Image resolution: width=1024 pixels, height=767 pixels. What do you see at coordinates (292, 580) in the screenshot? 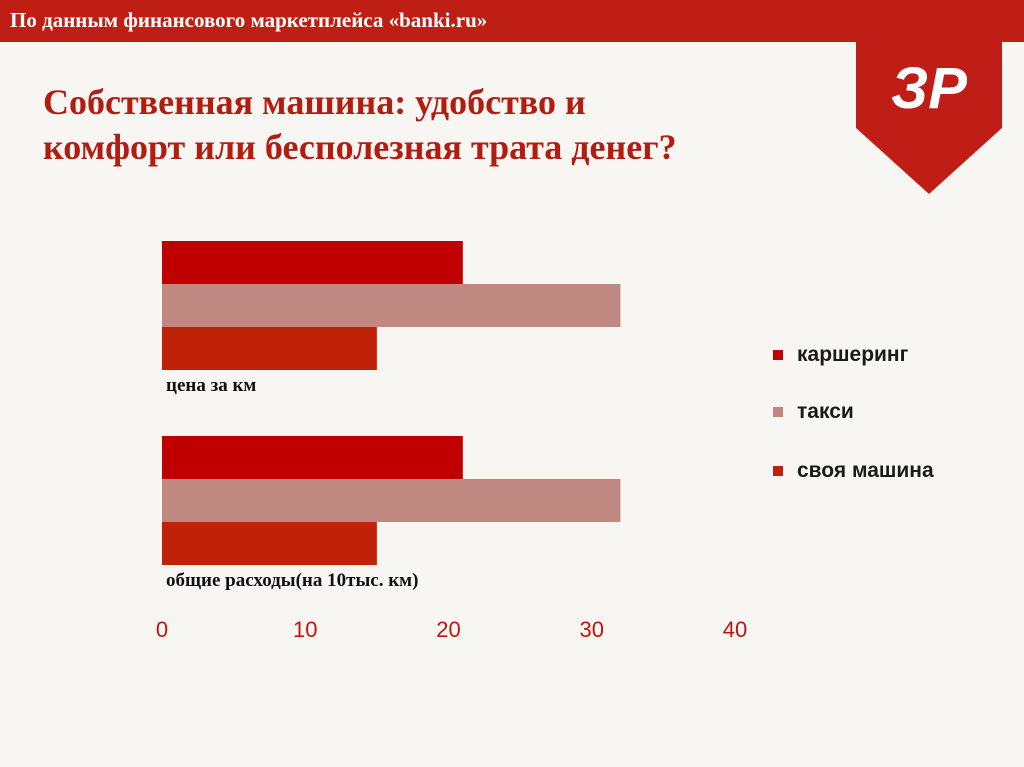
I see `category-label-0: общие расходы(на 10тыс. км)` at bounding box center [292, 580].